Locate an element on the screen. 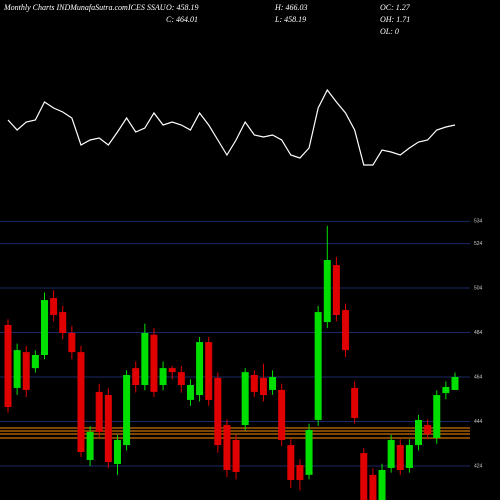 Image resolution: width=500 pixels, height=500 pixels. stat-oc: OC: 1.27 is located at coordinates (395, 7).